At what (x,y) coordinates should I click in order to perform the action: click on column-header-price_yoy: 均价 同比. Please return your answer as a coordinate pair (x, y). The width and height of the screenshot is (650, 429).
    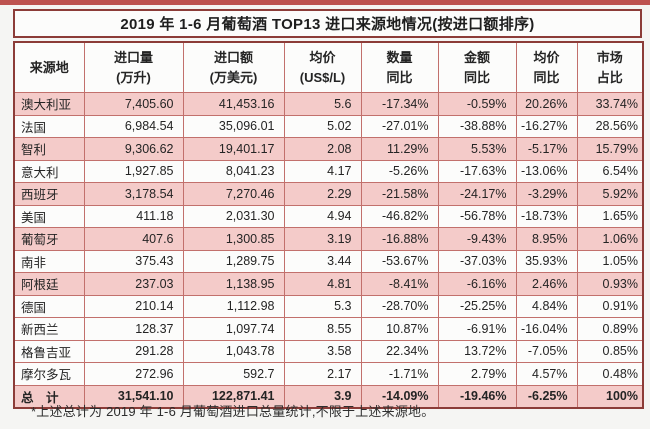
    Looking at the image, I should click on (546, 67).